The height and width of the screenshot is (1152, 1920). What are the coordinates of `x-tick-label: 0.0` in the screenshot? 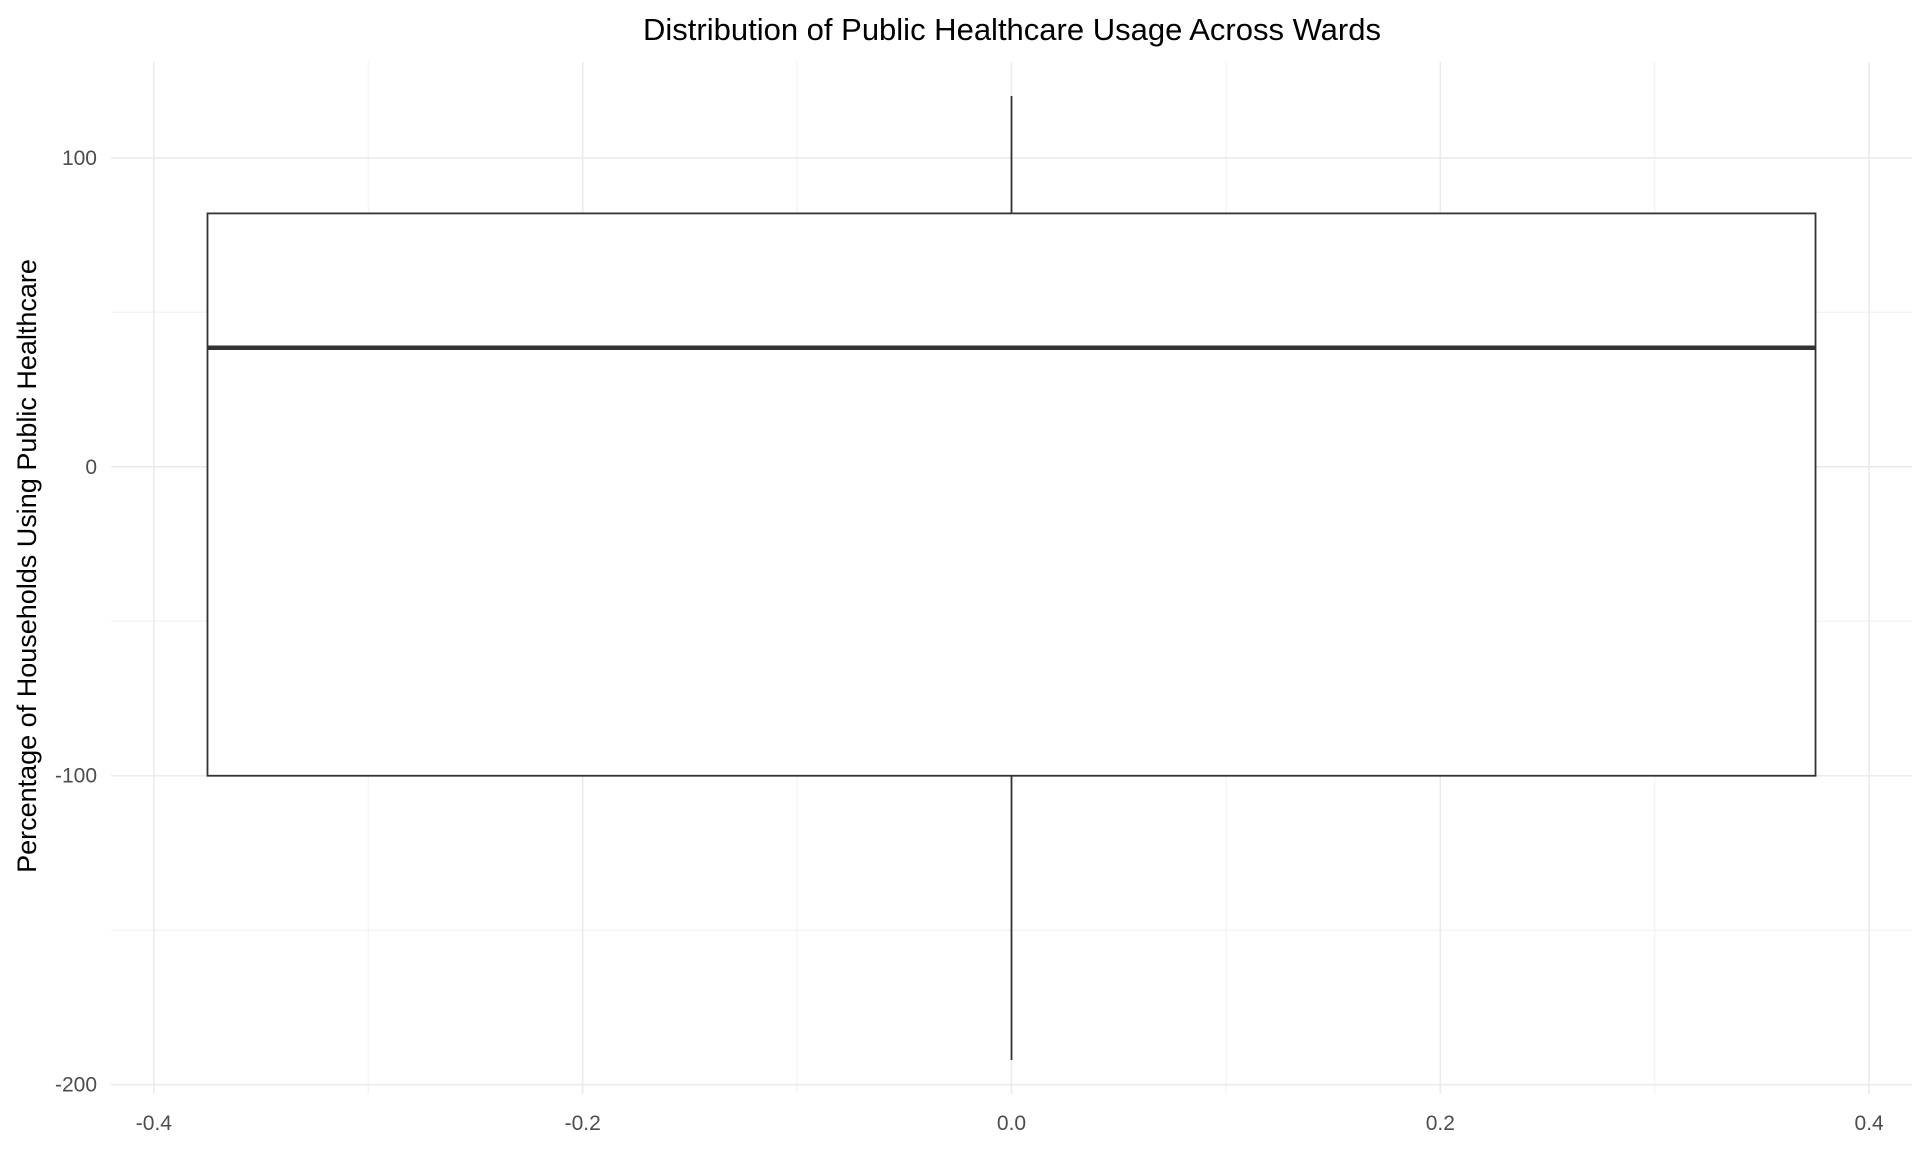 It's located at (1011, 1123).